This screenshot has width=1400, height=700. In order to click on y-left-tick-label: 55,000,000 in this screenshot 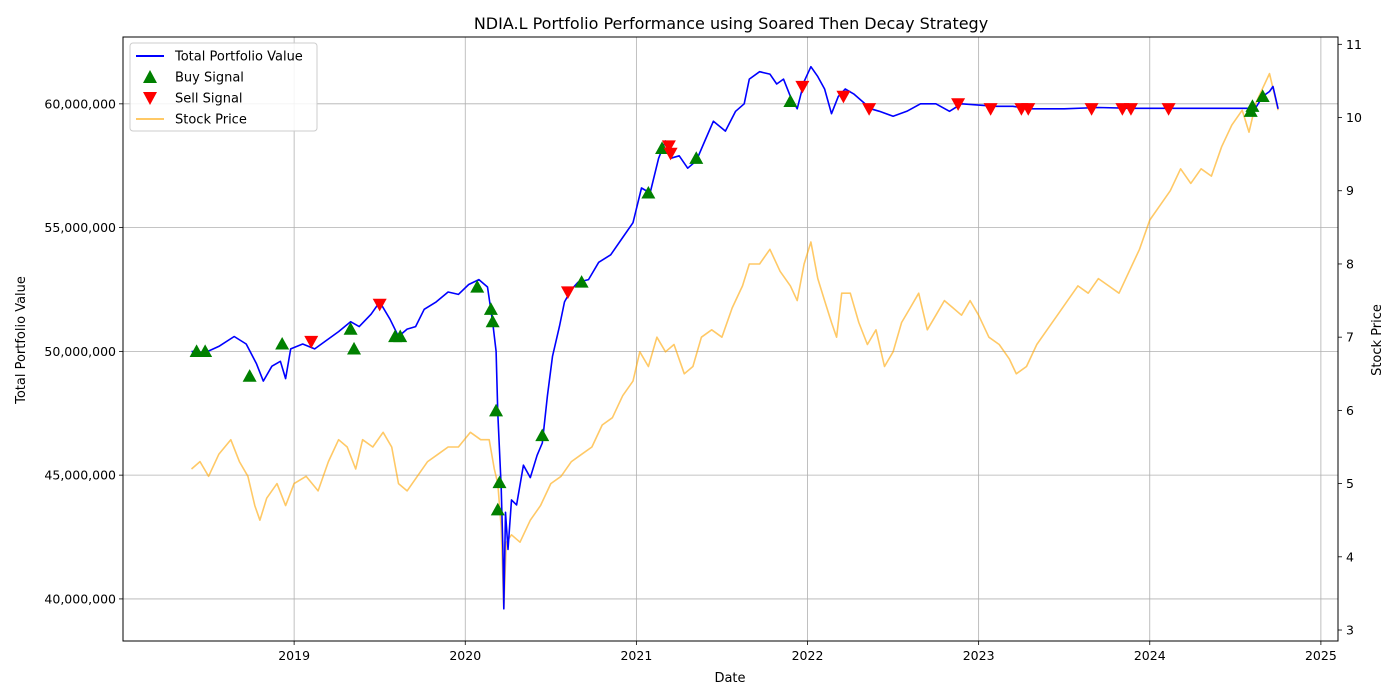, I will do `click(80, 227)`.